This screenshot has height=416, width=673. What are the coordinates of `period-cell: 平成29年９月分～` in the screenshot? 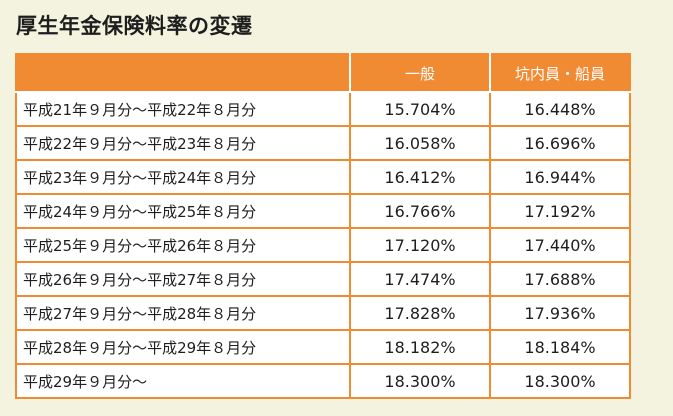 It's located at (183, 381).